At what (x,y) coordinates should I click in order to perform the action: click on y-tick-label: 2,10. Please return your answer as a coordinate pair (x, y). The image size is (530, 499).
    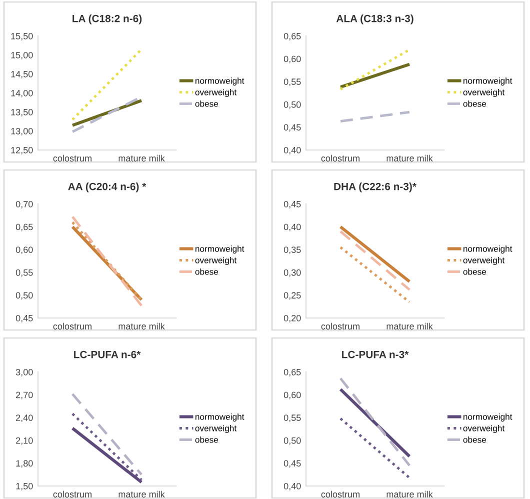
    Looking at the image, I should click on (24, 441).